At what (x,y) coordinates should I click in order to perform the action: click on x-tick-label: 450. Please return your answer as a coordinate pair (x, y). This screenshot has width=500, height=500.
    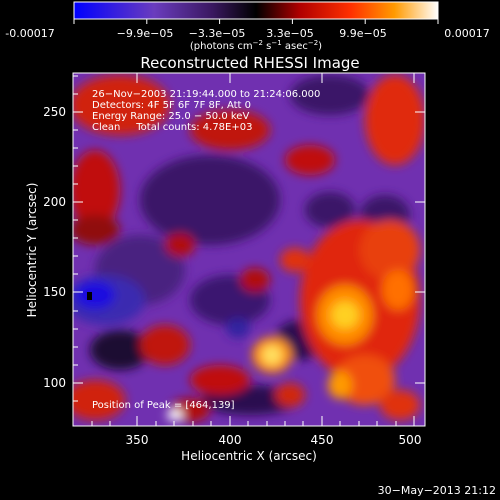
    Looking at the image, I should click on (322, 440).